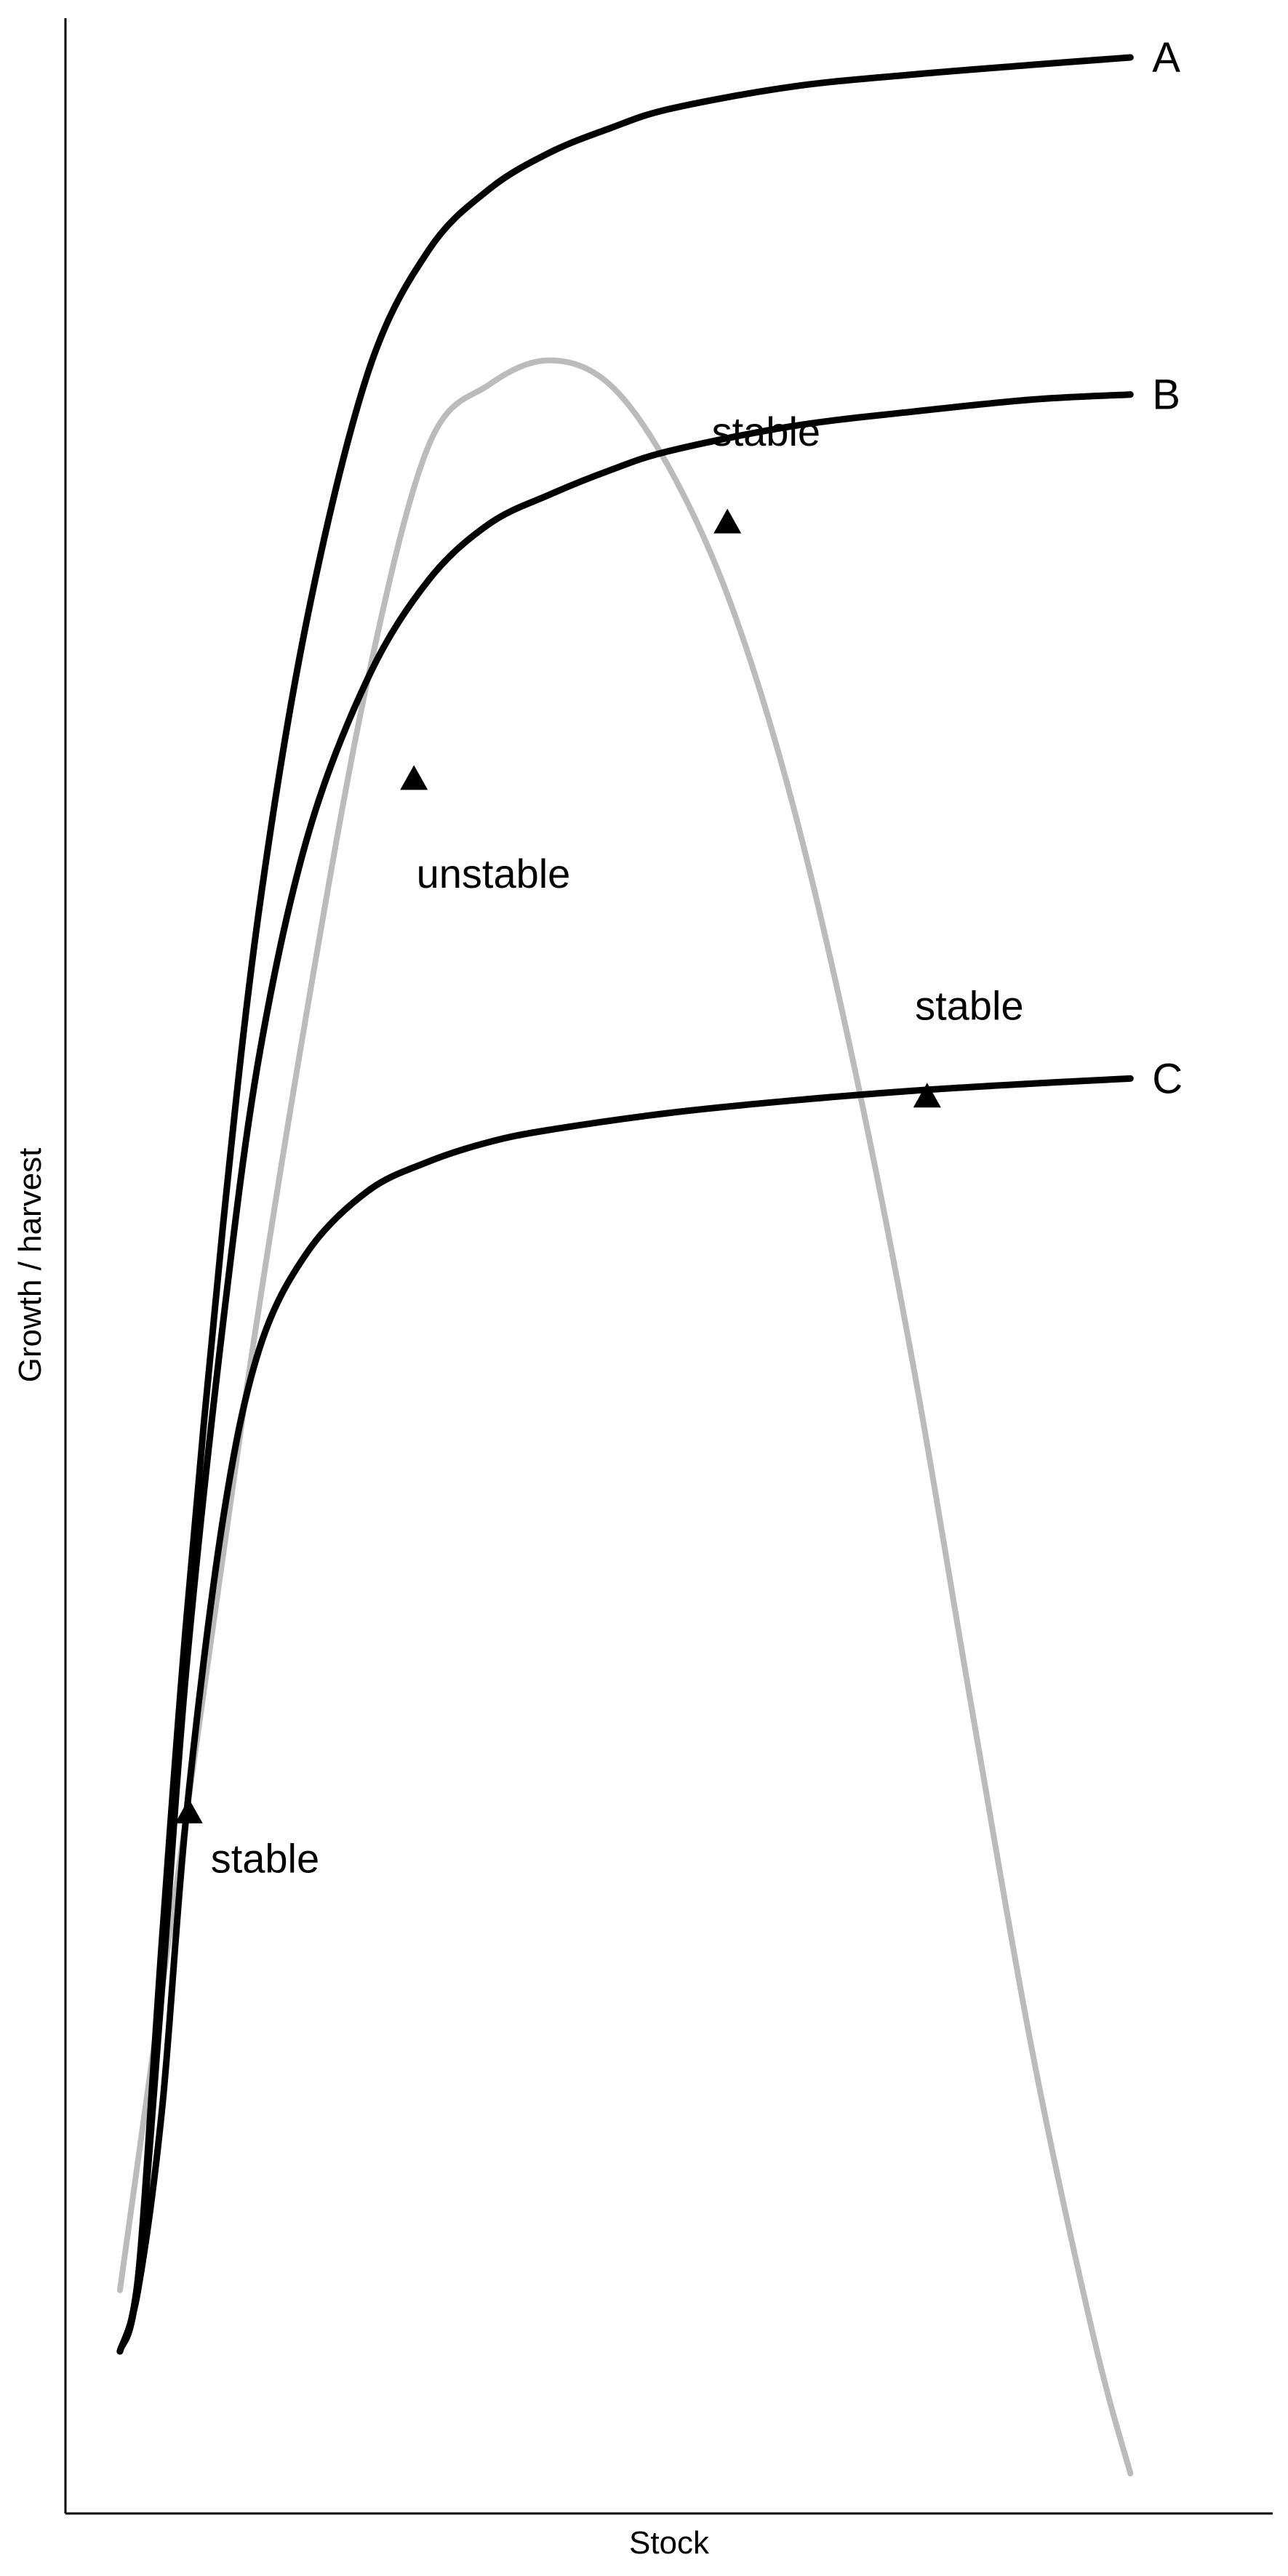 The height and width of the screenshot is (2576, 1288). I want to click on series-a-label: A, so click(1166, 57).